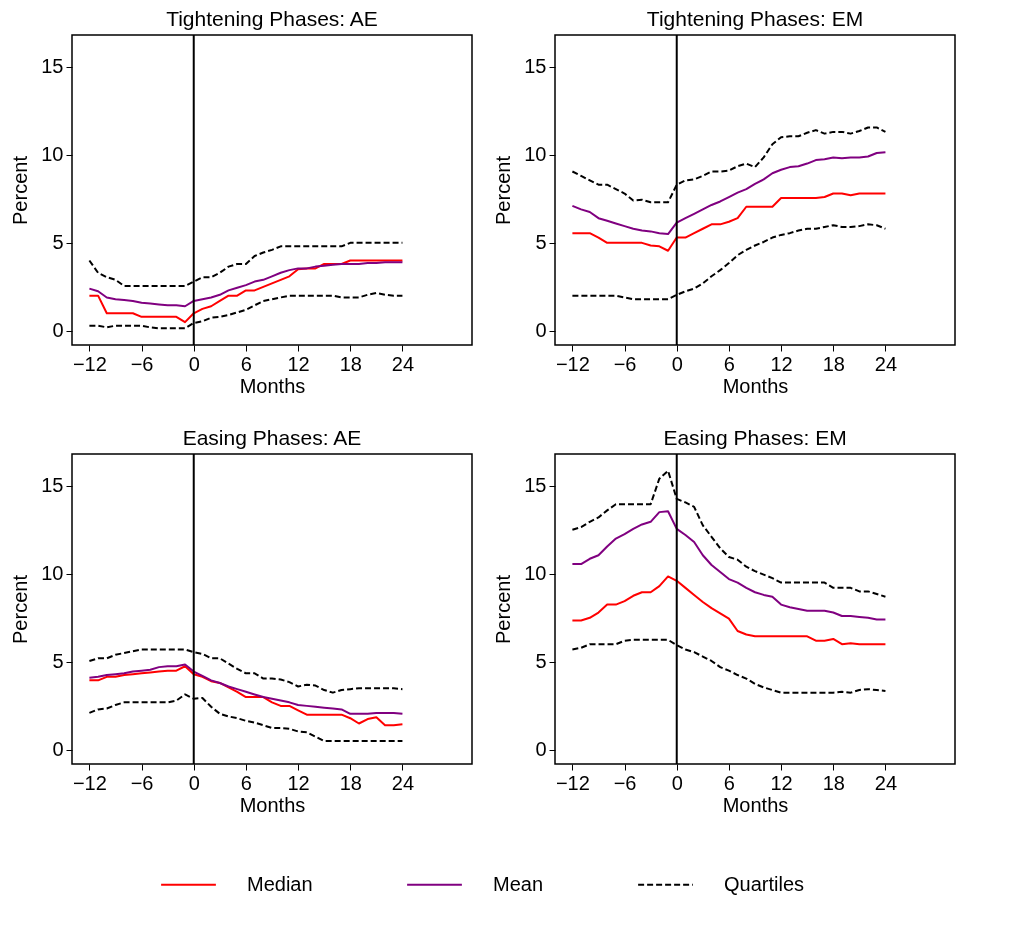  I want to click on chart-title: Easing Phases: AE, so click(272, 437).